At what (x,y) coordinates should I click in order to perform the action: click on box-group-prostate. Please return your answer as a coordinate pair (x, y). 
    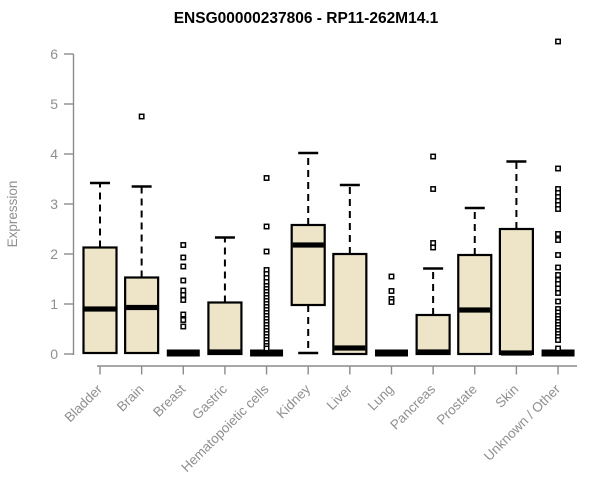
    Looking at the image, I should click on (475, 281).